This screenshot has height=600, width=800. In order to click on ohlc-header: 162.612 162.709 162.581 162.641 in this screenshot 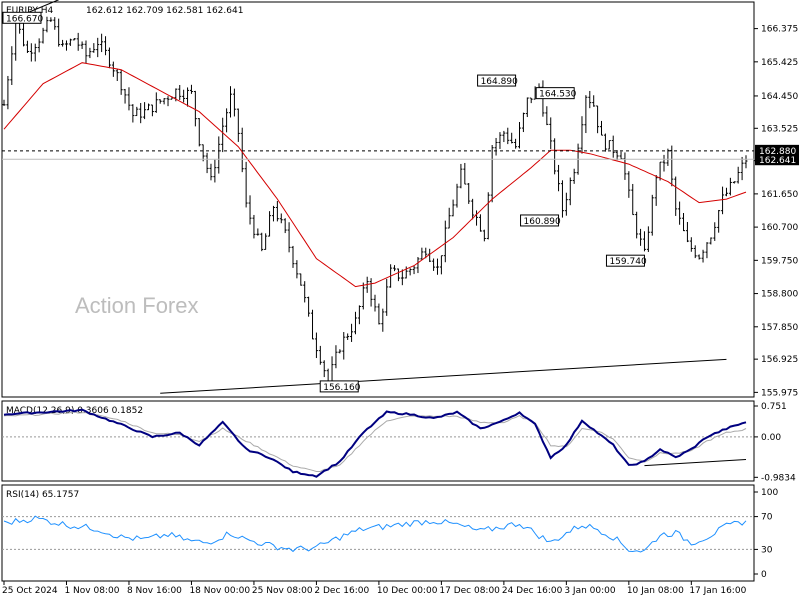, I will do `click(164, 11)`.